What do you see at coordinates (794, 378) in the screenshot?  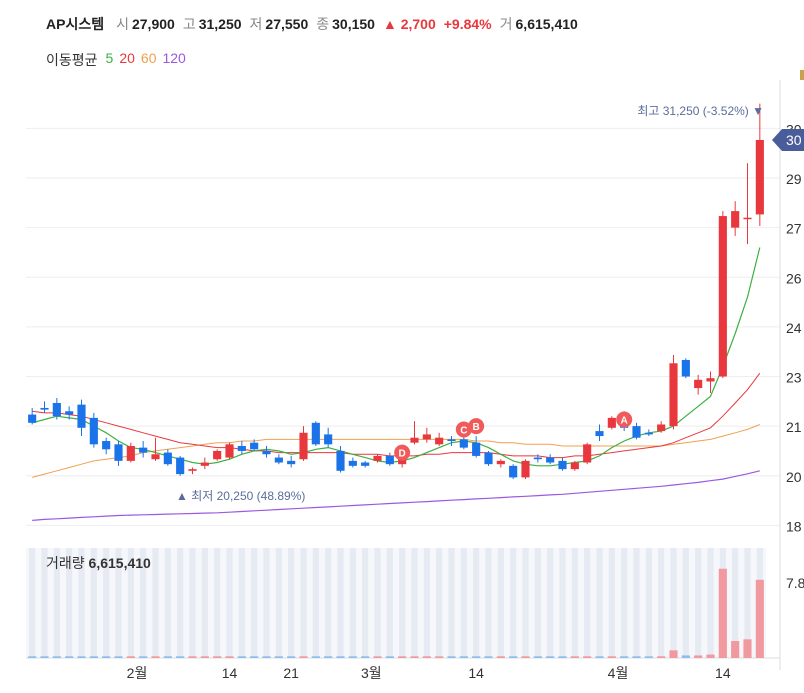 I see `y-tick-label: 23` at bounding box center [794, 378].